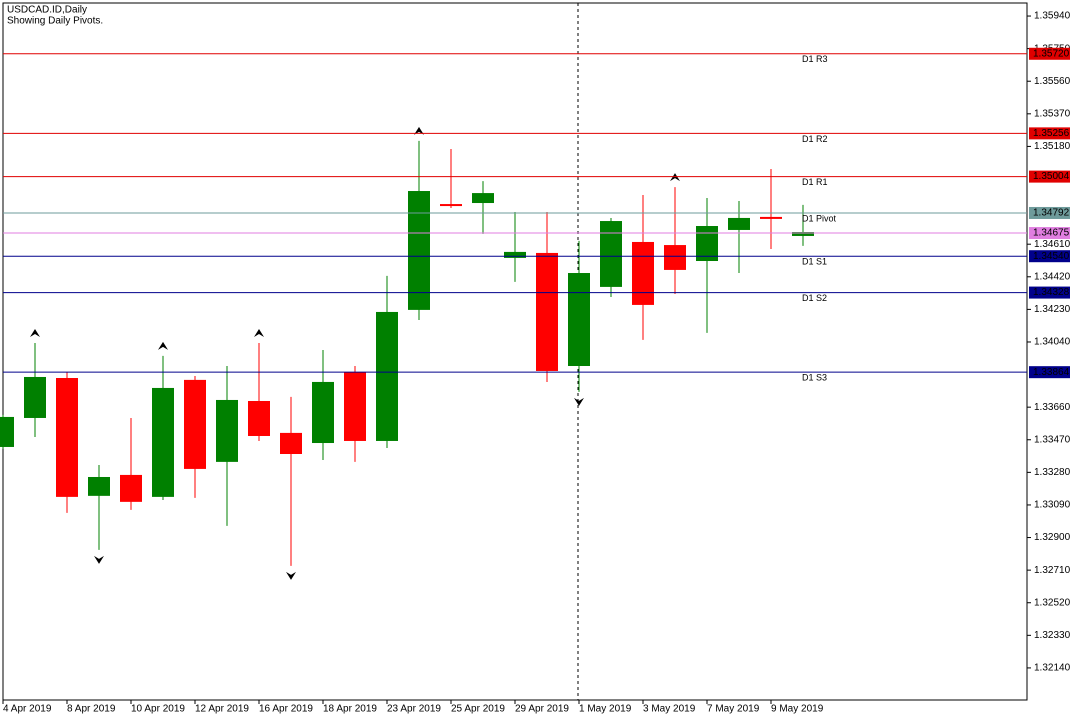  I want to click on y-tick-label: 1.34040, so click(1052, 342).